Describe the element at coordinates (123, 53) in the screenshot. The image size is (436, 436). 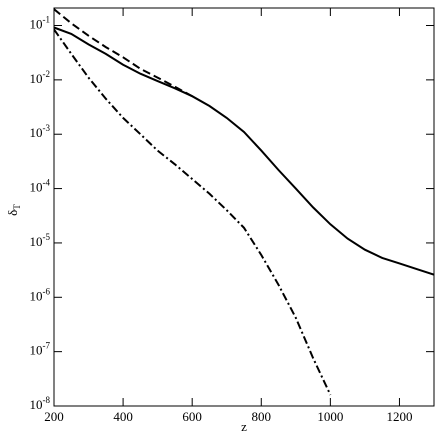
I see `line-series` at that location.